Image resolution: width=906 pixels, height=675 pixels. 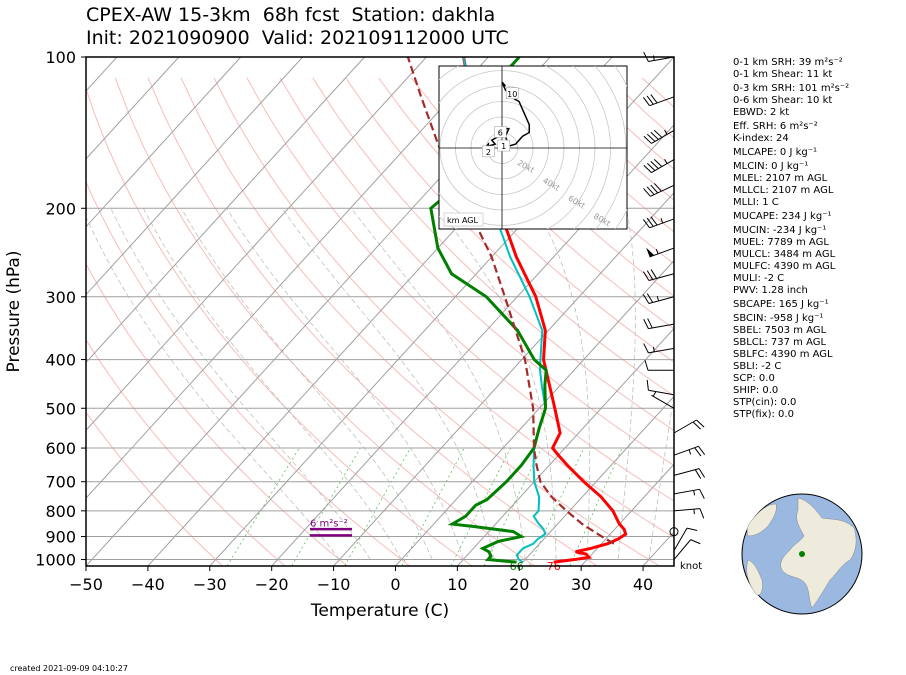 What do you see at coordinates (60, 360) in the screenshot?
I see `y-tick-label: 400` at bounding box center [60, 360].